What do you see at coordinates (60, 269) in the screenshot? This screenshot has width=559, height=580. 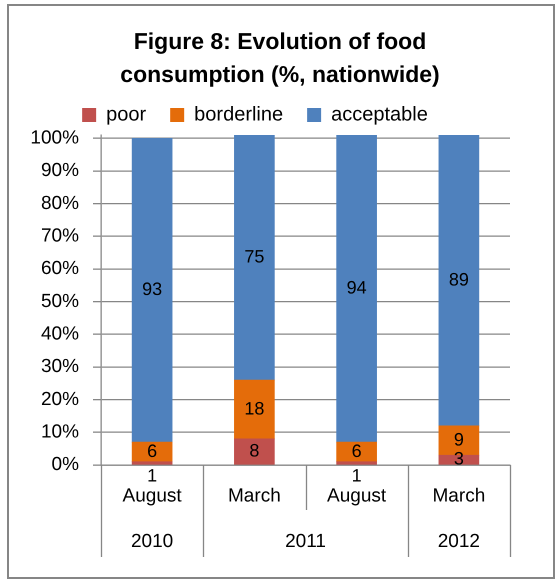 I see `y-tick-label: 60%` at bounding box center [60, 269].